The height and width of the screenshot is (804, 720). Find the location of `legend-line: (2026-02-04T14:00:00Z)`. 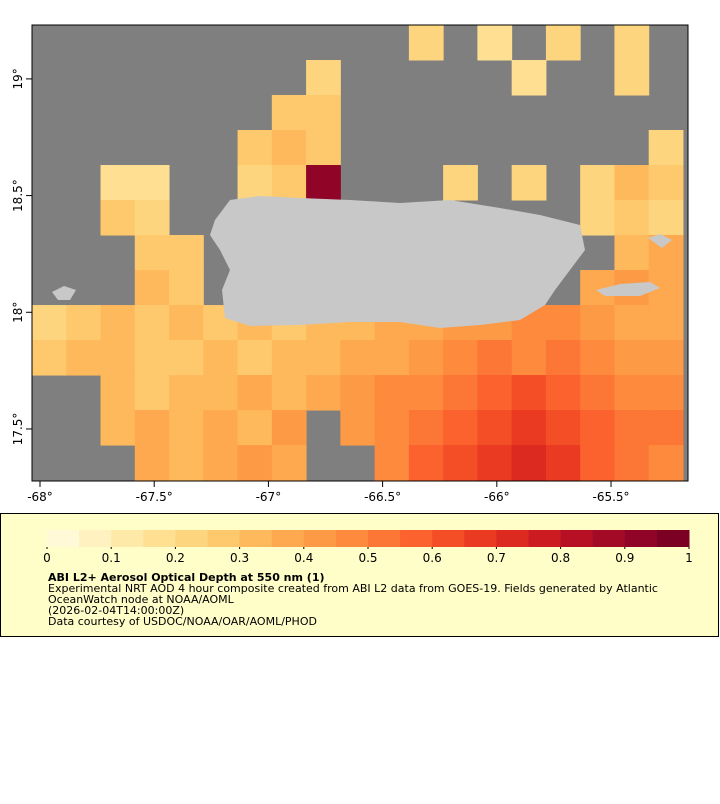

legend-line: (2026-02-04T14:00:00Z) is located at coordinates (116, 610).